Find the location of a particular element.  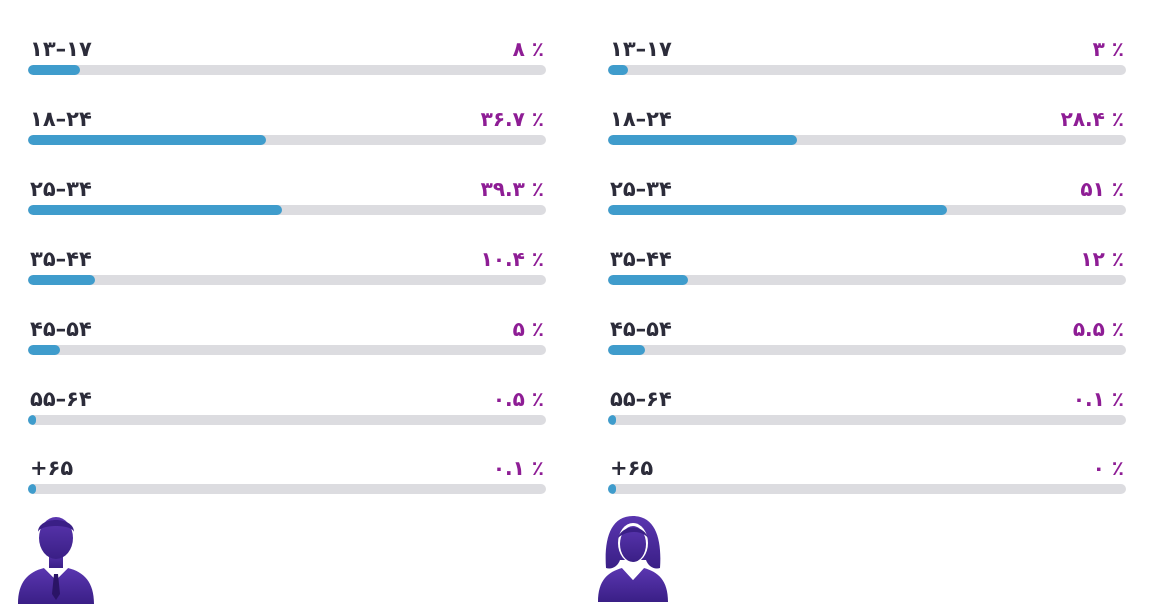

woman-avatar-icon is located at coordinates (633, 559).